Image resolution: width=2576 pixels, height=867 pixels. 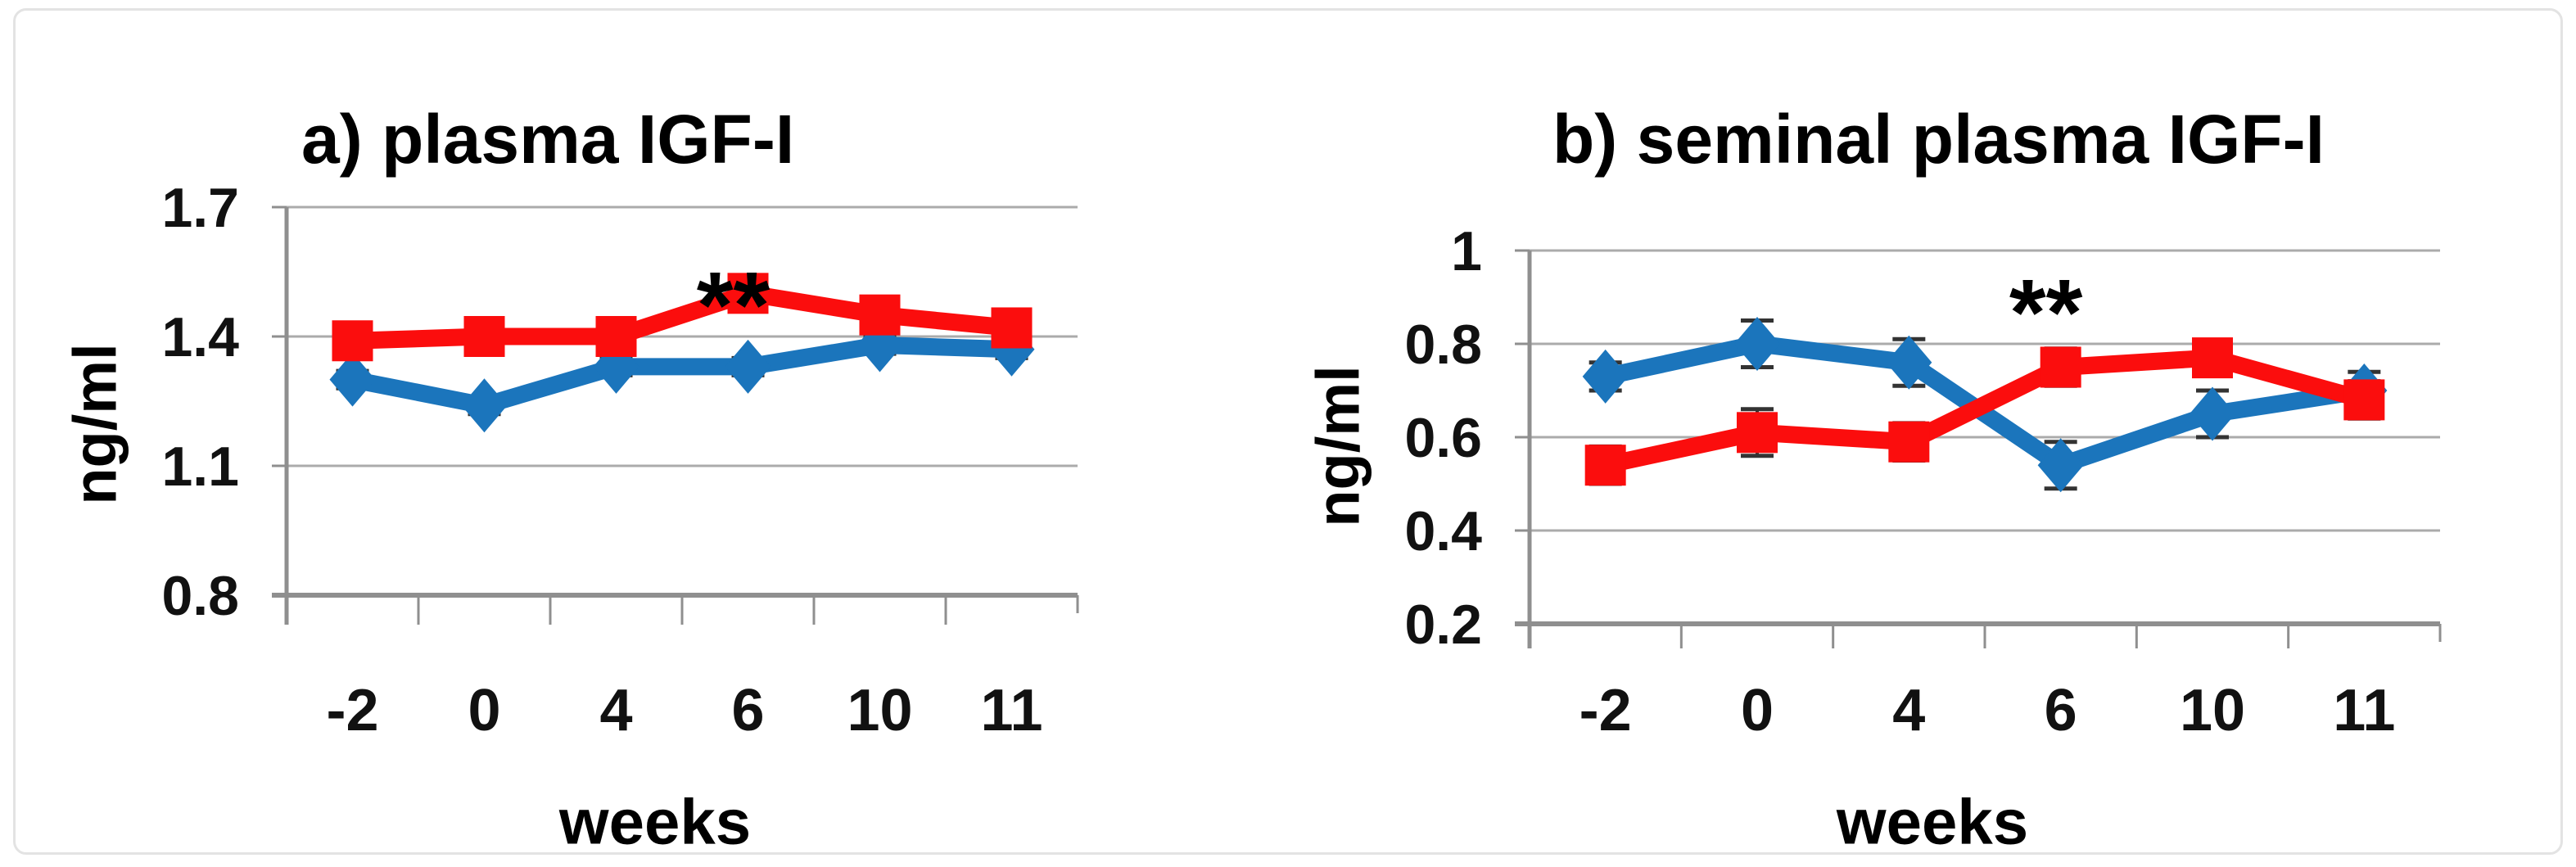 I want to click on y-tick-label: 1.4, so click(x=200, y=337).